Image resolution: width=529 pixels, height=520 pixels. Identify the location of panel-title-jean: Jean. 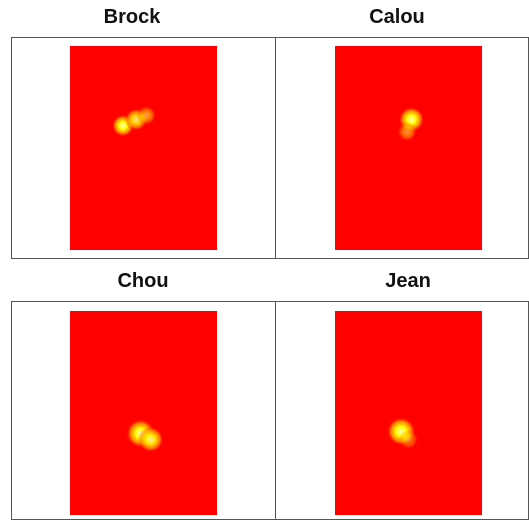
(408, 281).